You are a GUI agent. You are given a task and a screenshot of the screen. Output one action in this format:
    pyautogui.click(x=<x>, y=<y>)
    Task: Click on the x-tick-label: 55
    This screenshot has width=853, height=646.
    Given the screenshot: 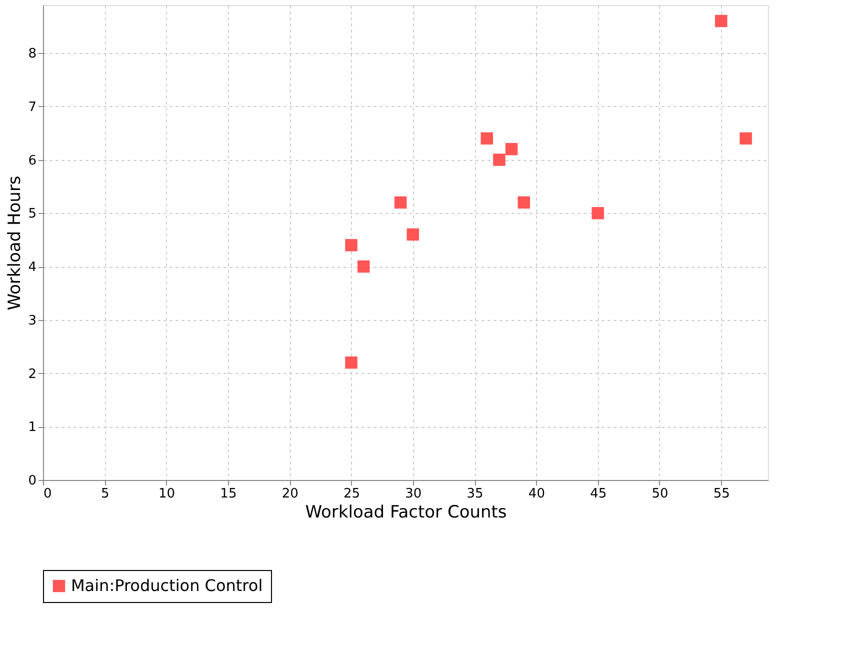 What is the action you would take?
    pyautogui.click(x=721, y=494)
    